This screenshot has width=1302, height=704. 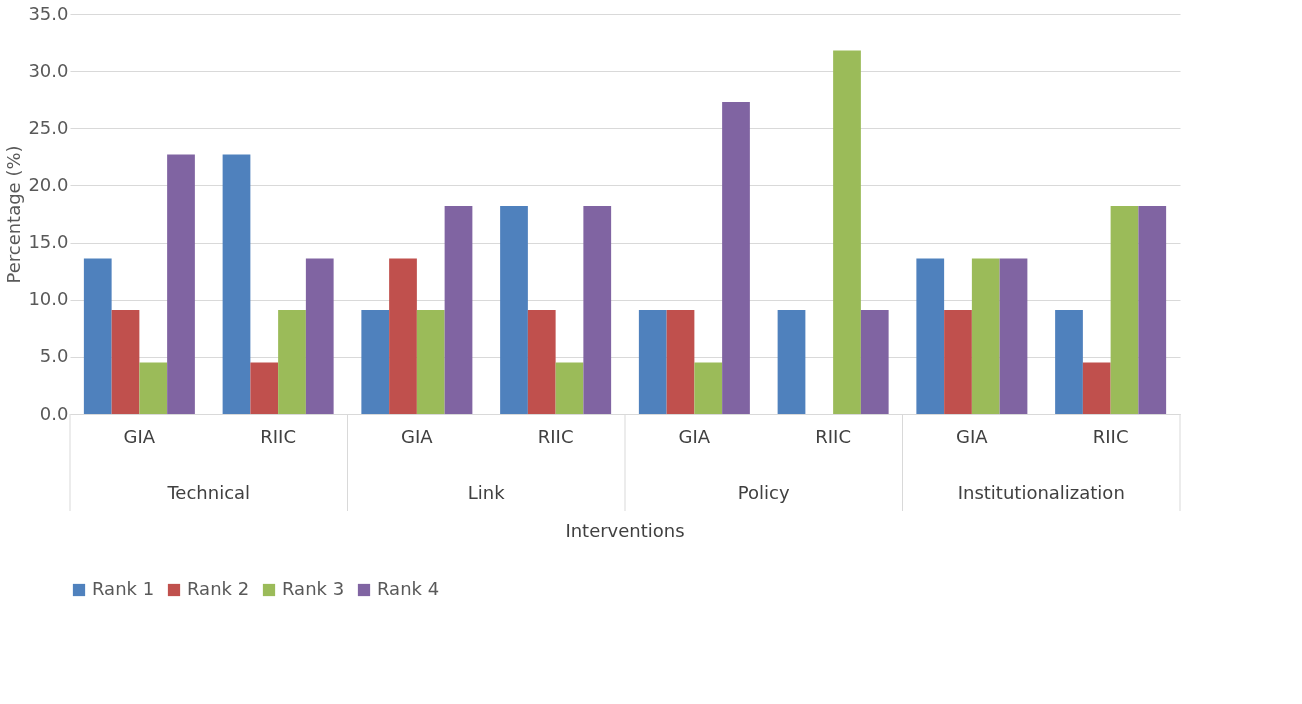 What do you see at coordinates (218, 588) in the screenshot?
I see `legend-label: Rank 2` at bounding box center [218, 588].